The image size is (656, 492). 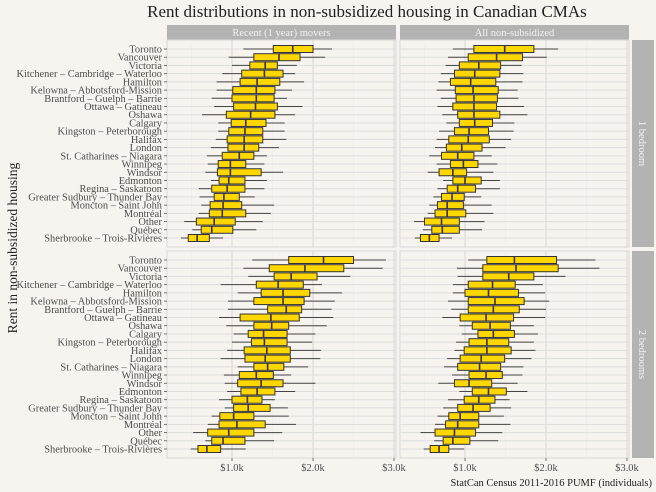 I want to click on category-label: Toronto, so click(x=145, y=50).